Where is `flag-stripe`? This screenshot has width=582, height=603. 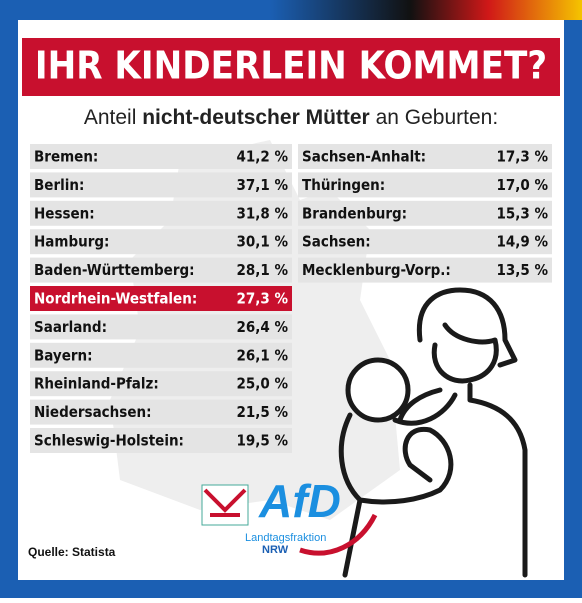 flag-stripe is located at coordinates (426, 10).